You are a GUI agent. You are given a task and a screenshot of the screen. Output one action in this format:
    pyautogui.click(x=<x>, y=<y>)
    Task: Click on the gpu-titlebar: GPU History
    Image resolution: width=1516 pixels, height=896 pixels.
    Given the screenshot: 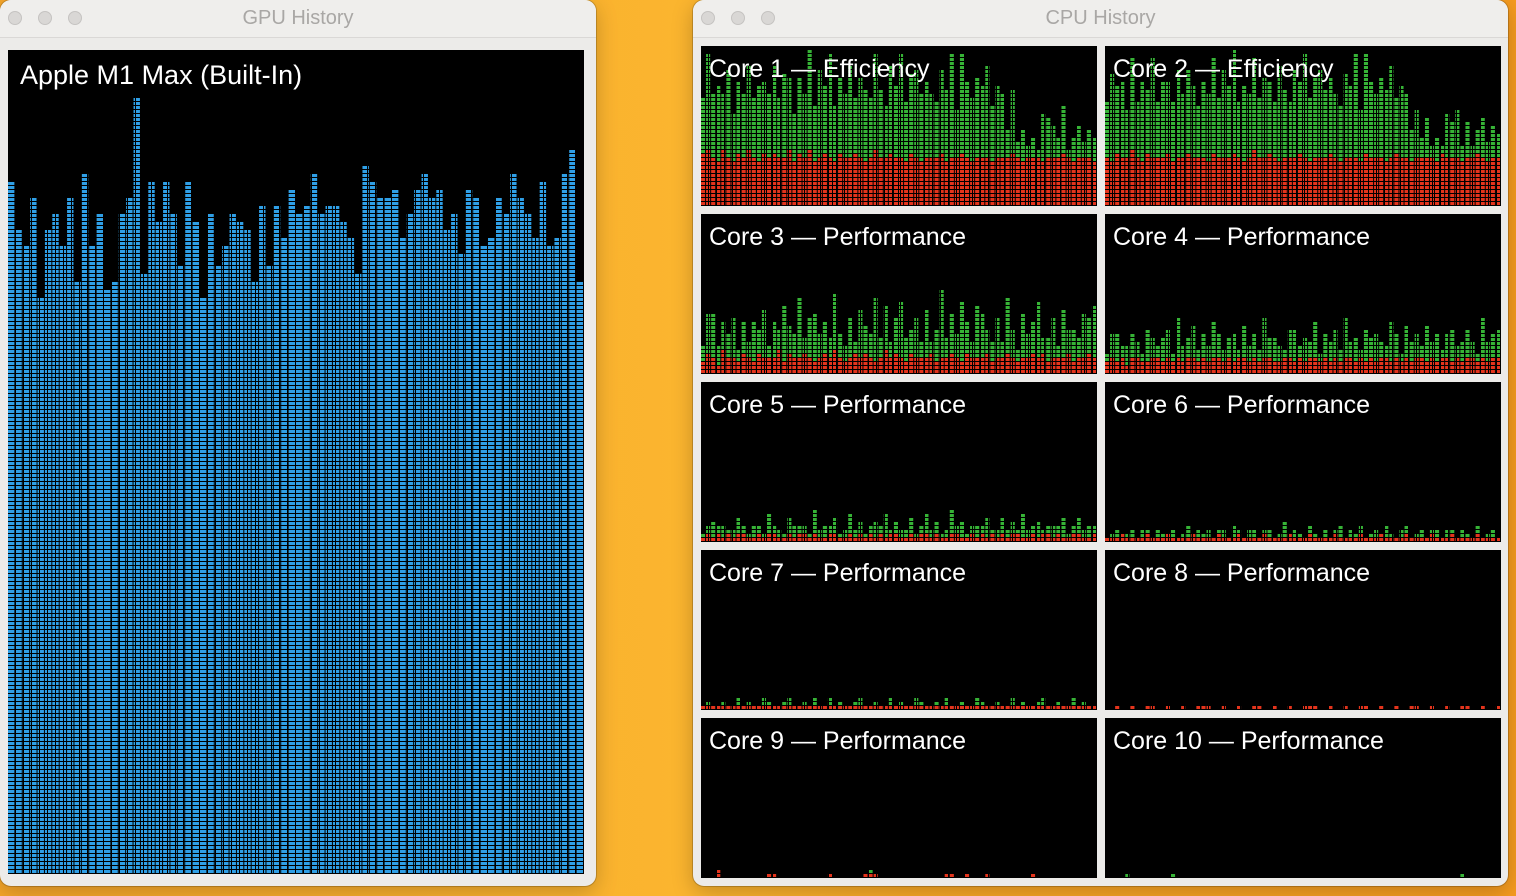 What is the action you would take?
    pyautogui.click(x=298, y=19)
    